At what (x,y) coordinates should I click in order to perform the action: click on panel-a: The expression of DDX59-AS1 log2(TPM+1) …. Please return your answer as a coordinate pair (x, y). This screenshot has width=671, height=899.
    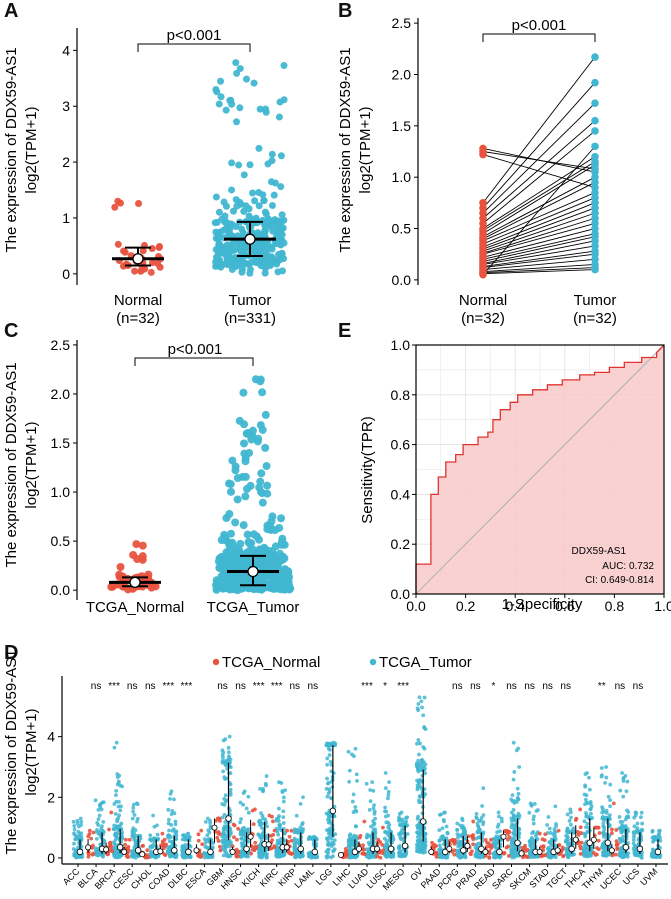
    Looking at the image, I should click on (145, 177).